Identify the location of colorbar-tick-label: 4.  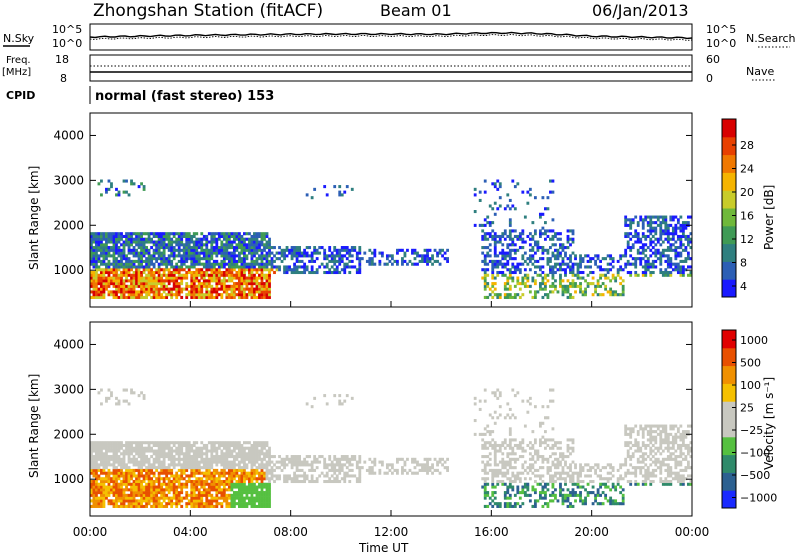
(743, 286).